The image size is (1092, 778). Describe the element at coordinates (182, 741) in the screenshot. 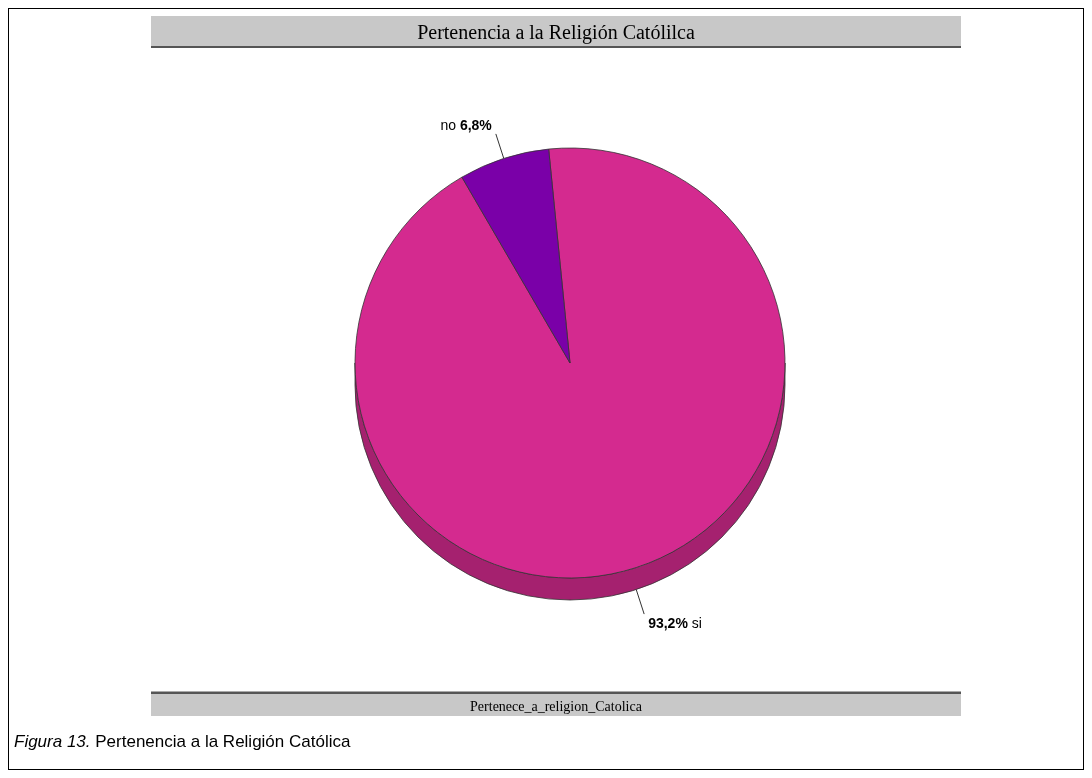

I see `text: Figura 13. Pertenencia a la Religión Católica` at that location.